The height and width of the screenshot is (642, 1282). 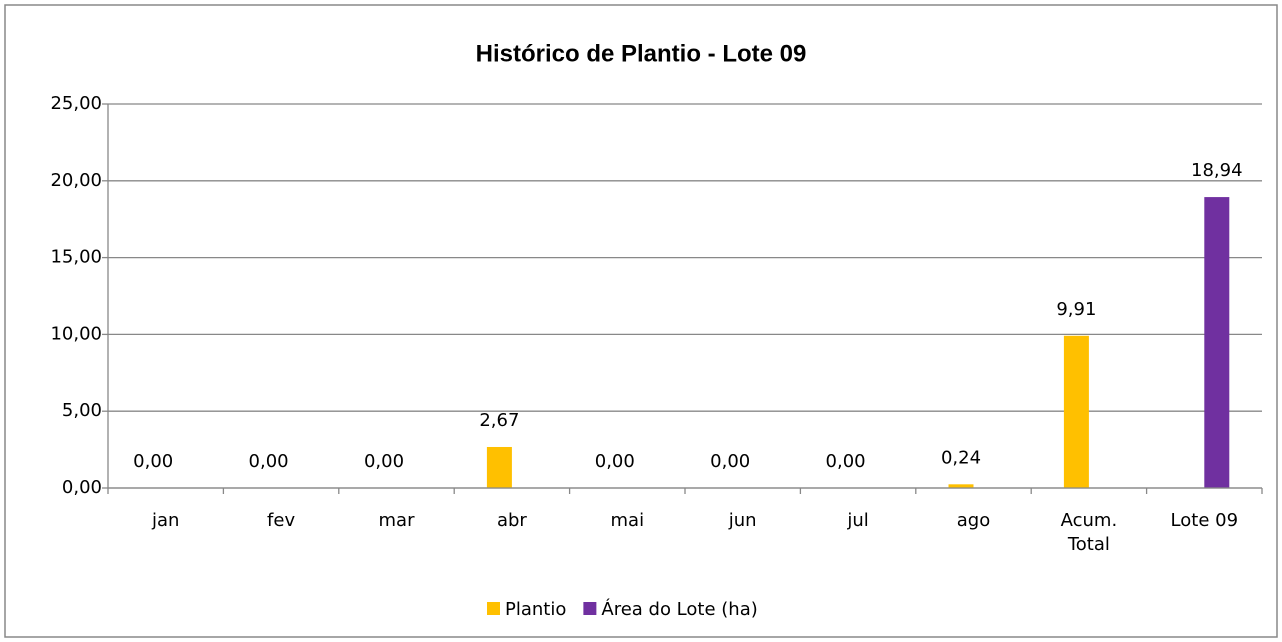 I want to click on x-tick-label: jun, so click(x=742, y=520).